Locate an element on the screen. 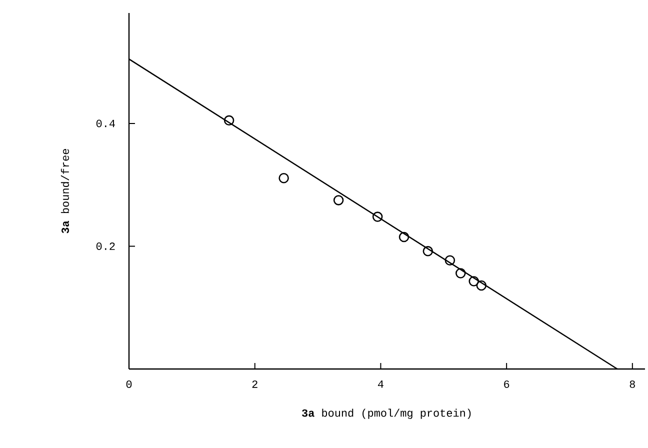 The width and height of the screenshot is (648, 448). y-tick-label: 0.4 is located at coordinates (105, 124).